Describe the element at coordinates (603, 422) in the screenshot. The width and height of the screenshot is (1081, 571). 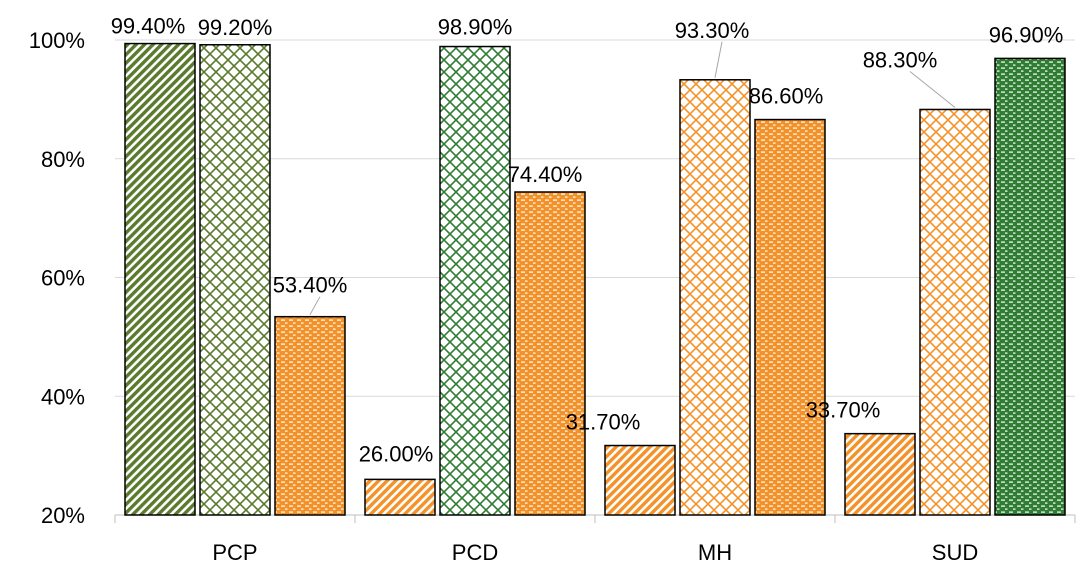
I see `data-label: 31.70%` at that location.